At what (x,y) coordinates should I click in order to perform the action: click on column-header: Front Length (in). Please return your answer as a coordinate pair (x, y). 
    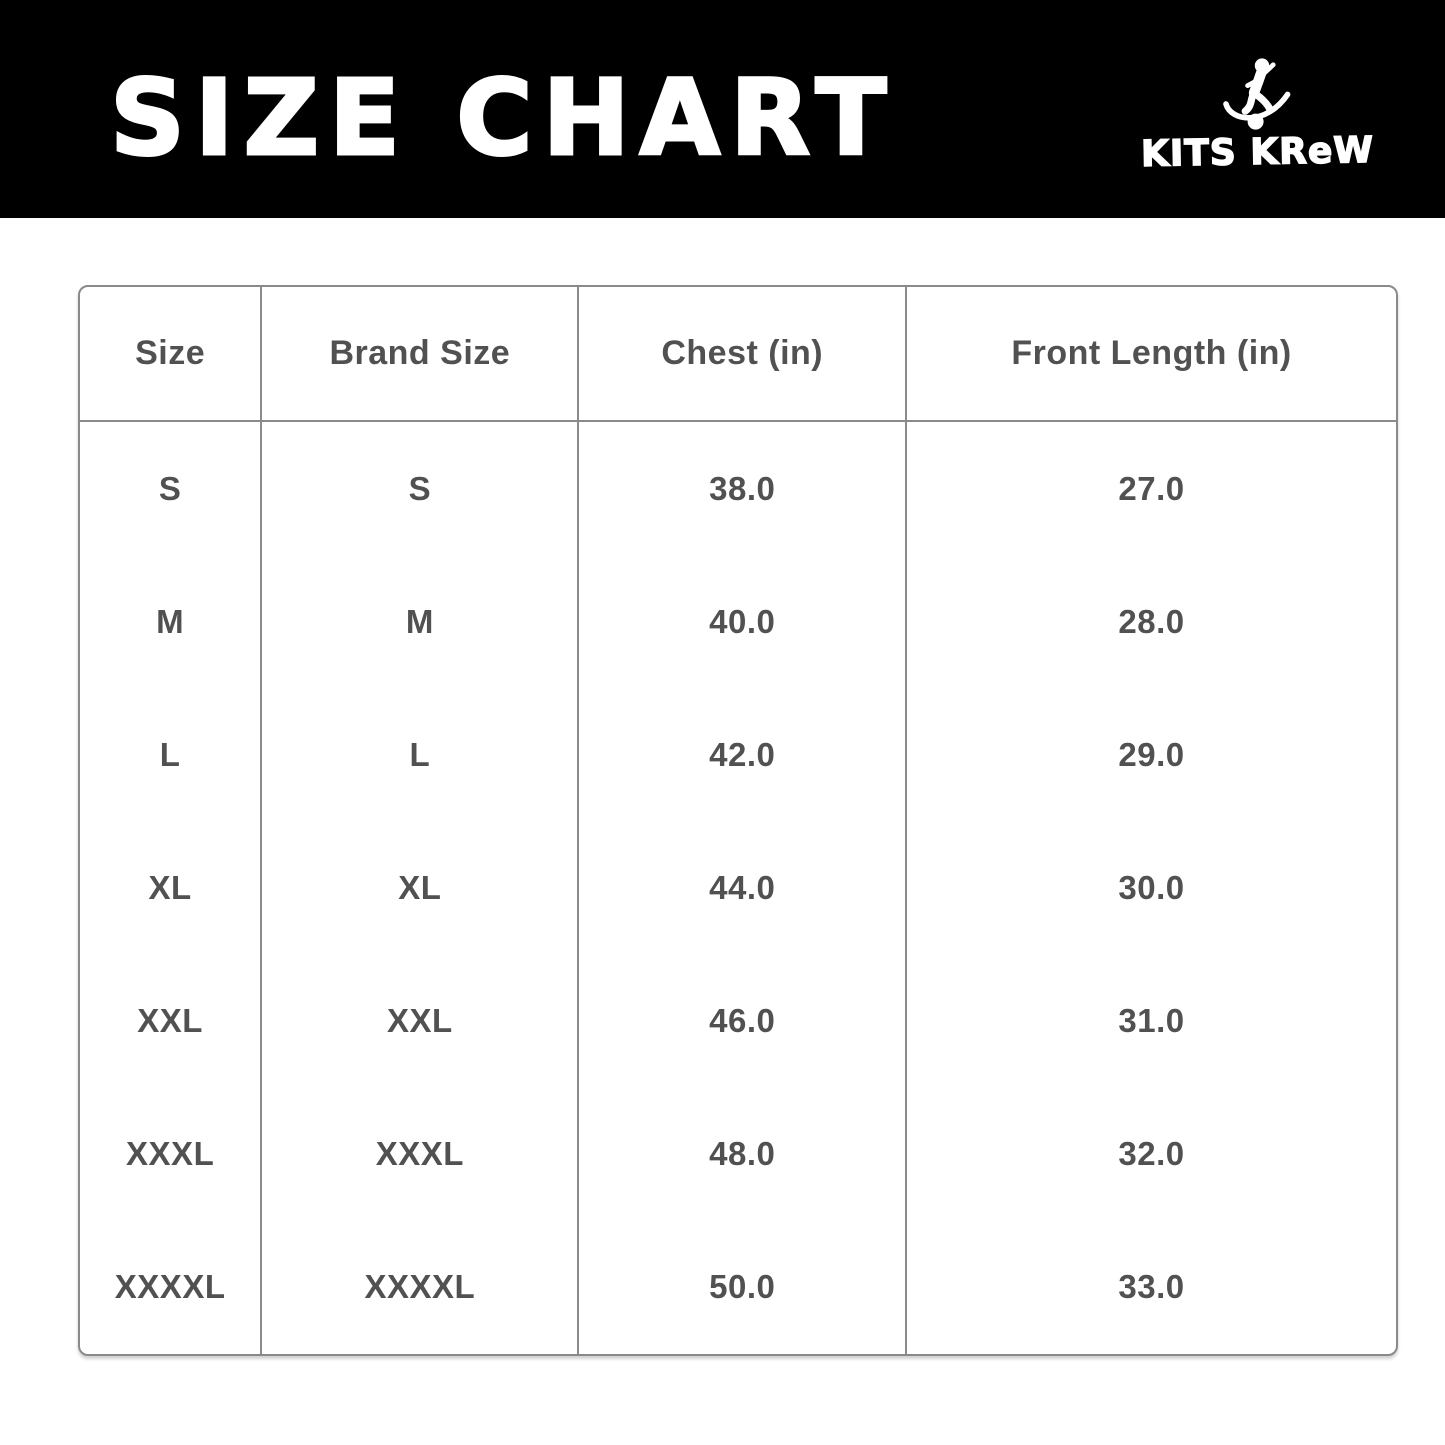
    Looking at the image, I should click on (1151, 354).